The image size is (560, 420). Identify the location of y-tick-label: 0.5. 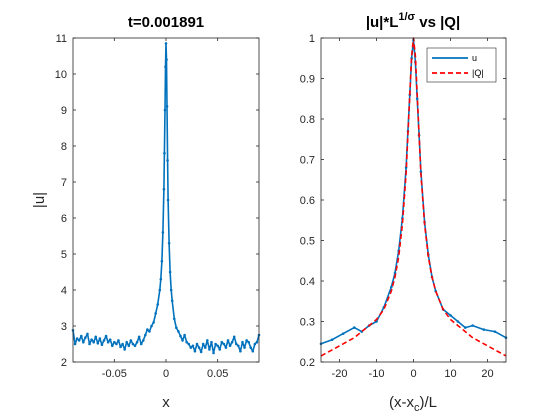
(307, 242).